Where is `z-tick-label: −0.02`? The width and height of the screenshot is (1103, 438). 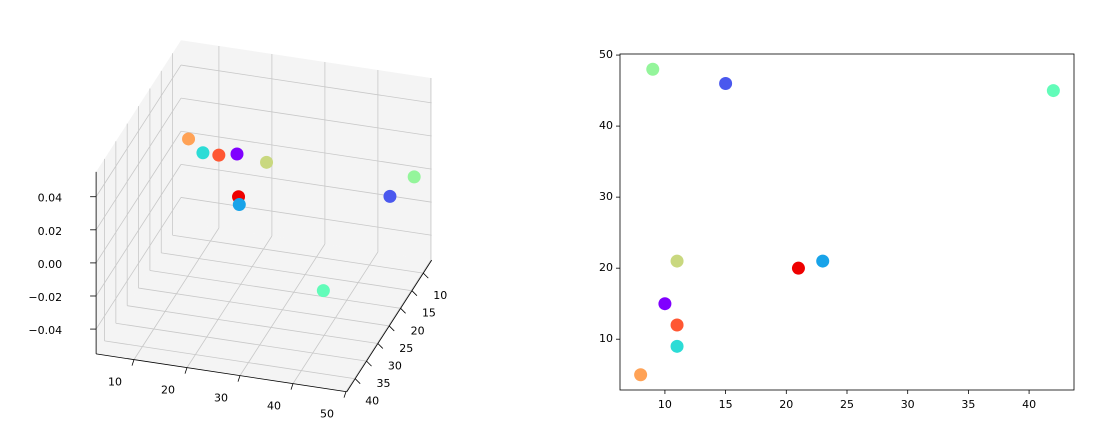
z-tick-label: −0.02 is located at coordinates (45, 297).